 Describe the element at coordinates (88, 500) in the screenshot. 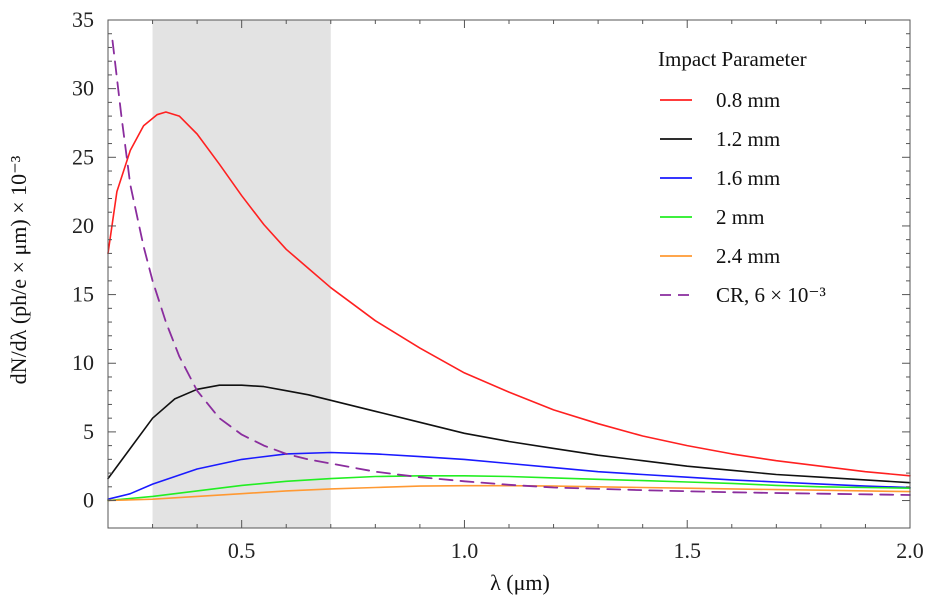

I see `y-tick-label: 0` at that location.